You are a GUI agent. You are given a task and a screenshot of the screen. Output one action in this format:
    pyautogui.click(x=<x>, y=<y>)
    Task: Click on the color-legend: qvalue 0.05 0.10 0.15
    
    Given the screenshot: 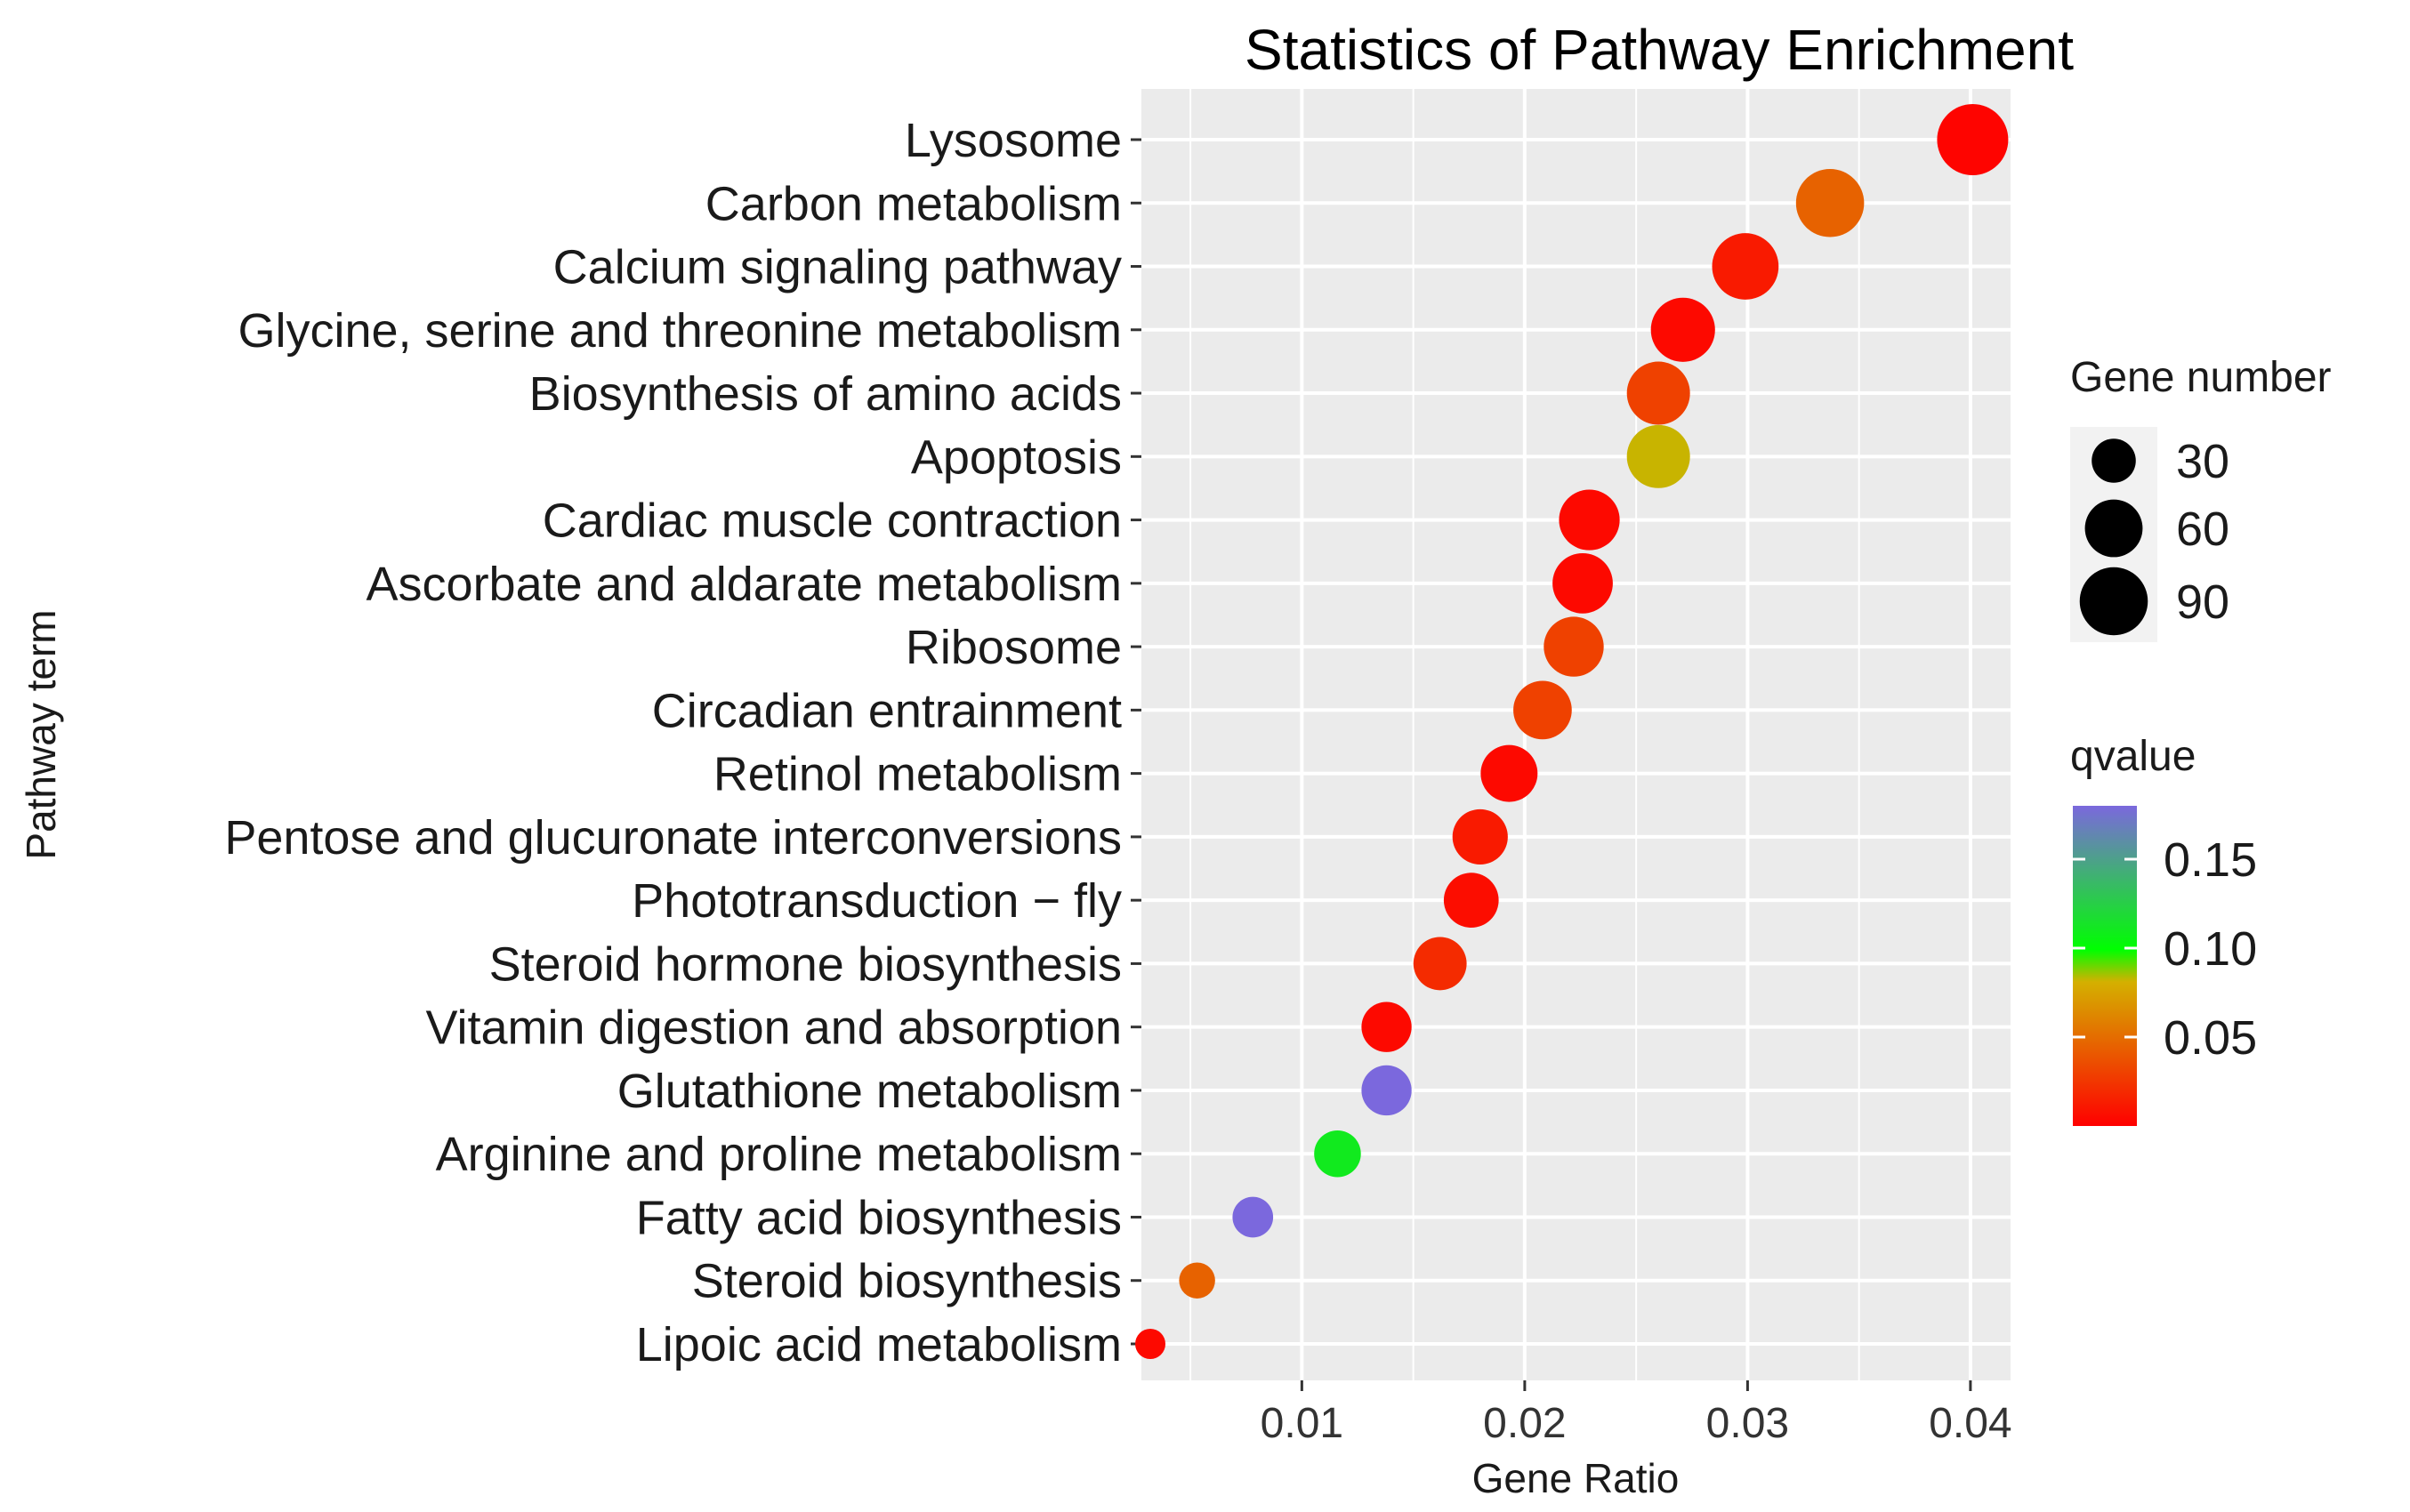 What is the action you would take?
    pyautogui.click(x=2163, y=930)
    